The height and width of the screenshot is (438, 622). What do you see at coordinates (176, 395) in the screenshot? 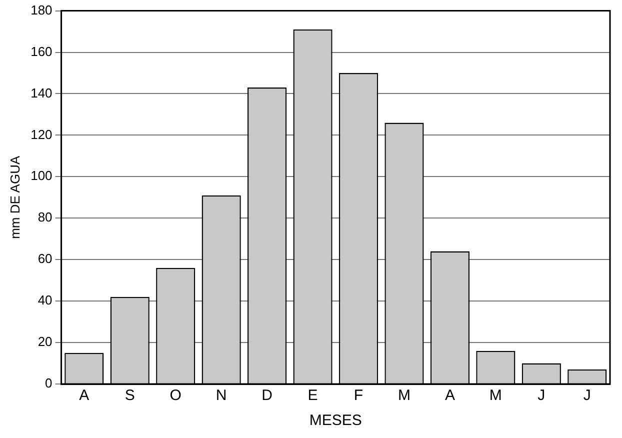
I see `x-tick-label: O` at bounding box center [176, 395].